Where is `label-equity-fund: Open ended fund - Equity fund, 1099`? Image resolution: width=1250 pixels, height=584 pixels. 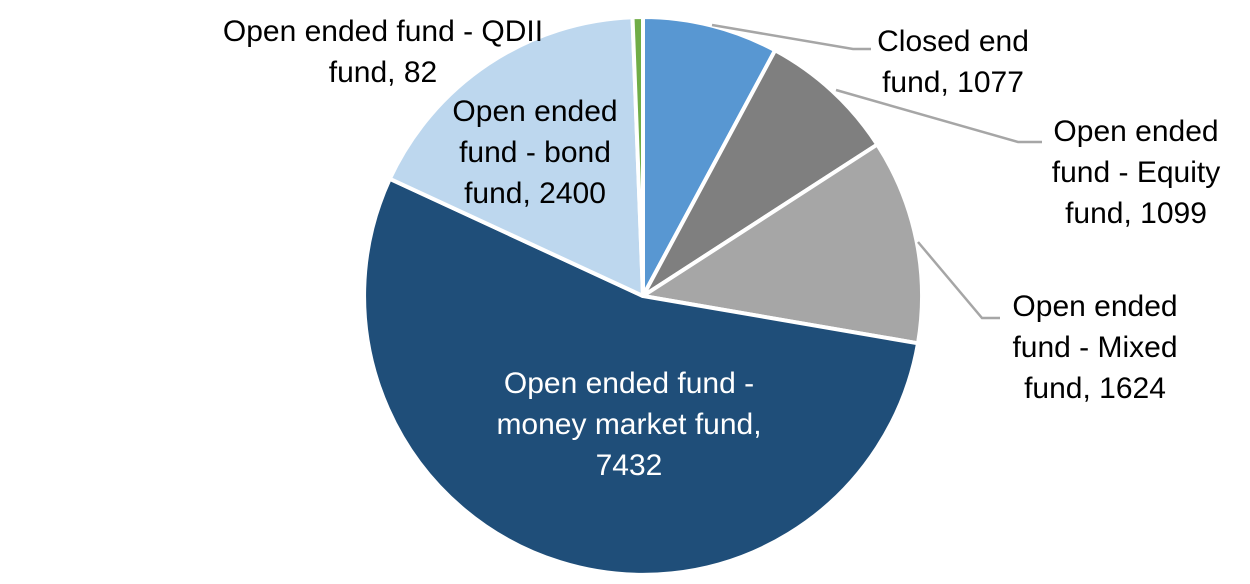 label-equity-fund: Open ended fund - Equity fund, 1099 is located at coordinates (1136, 172).